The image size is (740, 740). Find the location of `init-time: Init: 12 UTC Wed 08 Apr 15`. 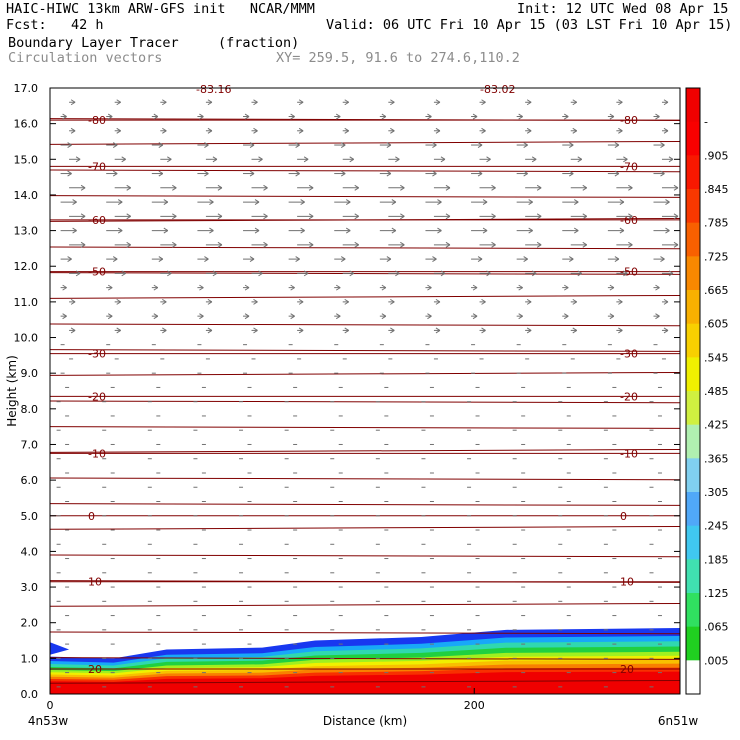

init-time: Init: 12 UTC Wed 08 Apr 15 is located at coordinates (623, 9).